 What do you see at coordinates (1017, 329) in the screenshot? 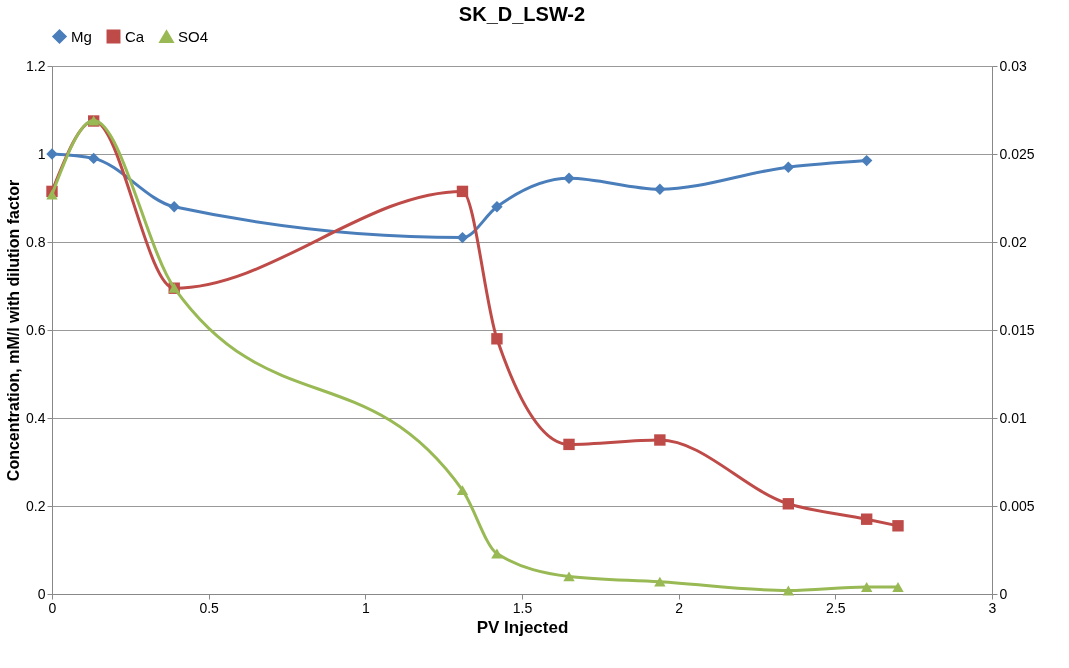
I see `y2-tick-label: 0.015` at bounding box center [1017, 329].